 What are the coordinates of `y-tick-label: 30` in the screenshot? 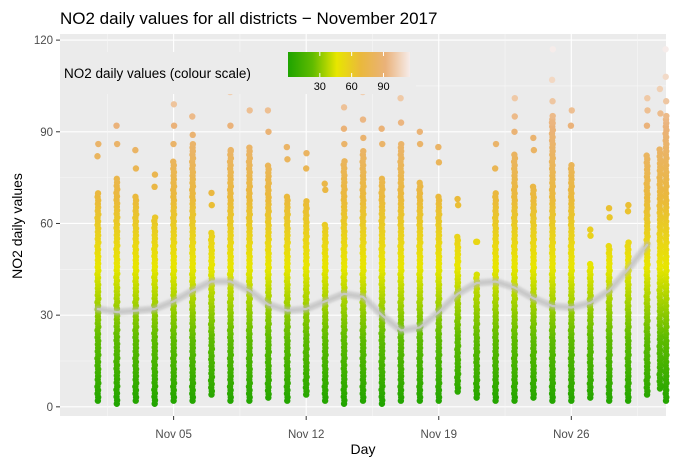 It's located at (46, 316).